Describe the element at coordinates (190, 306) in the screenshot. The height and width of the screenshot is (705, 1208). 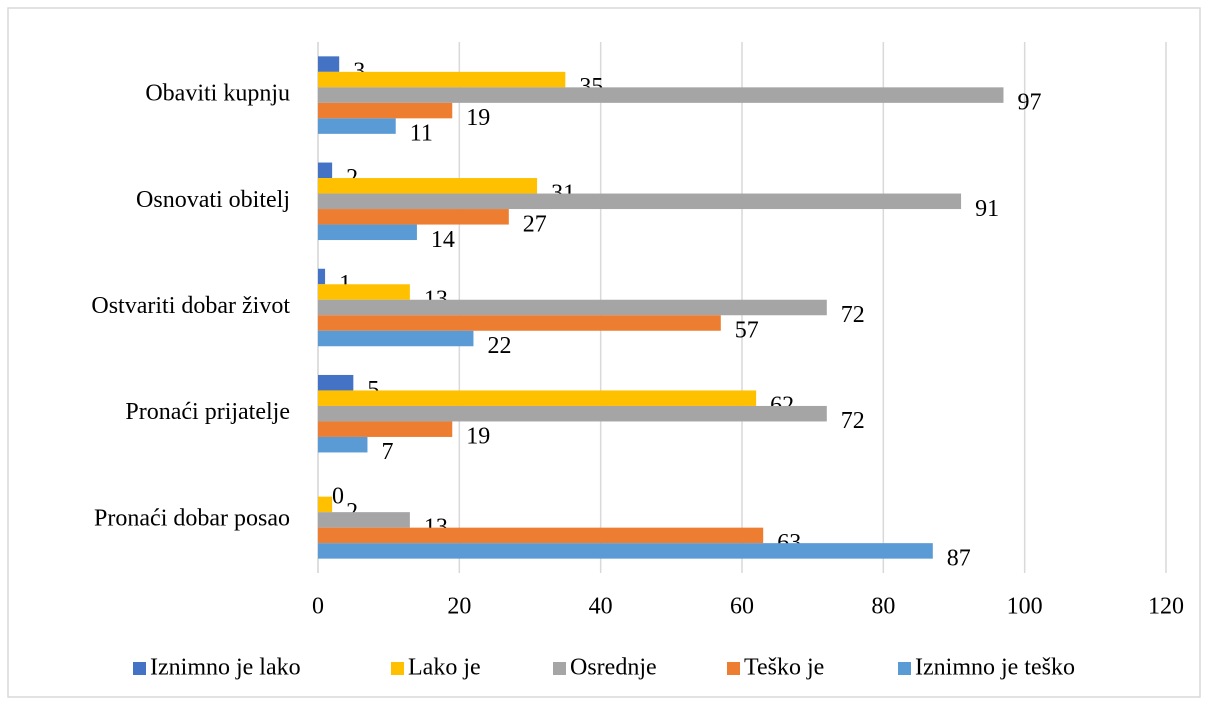
I see `y-tick-label: Ostvariti dobar život` at that location.